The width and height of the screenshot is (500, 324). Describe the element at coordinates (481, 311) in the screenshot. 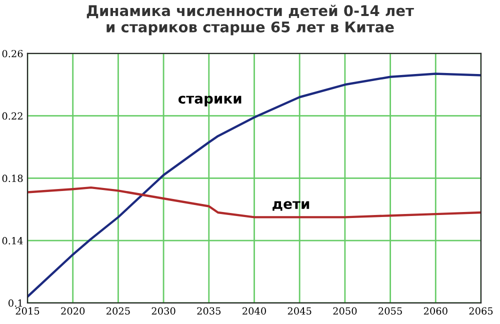

I see `x-tick-label: 2065` at that location.